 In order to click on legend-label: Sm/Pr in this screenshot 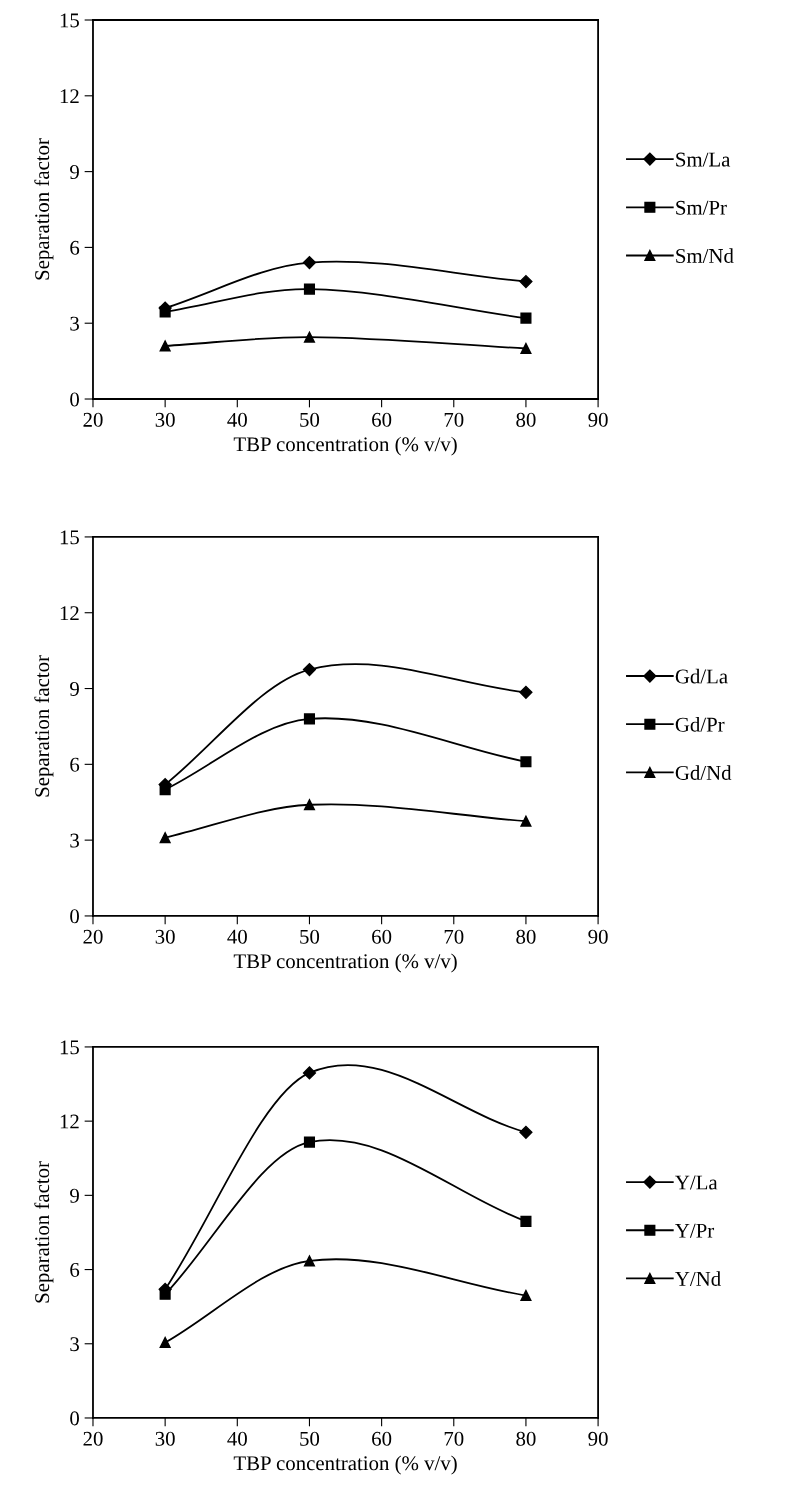, I will do `click(701, 207)`.